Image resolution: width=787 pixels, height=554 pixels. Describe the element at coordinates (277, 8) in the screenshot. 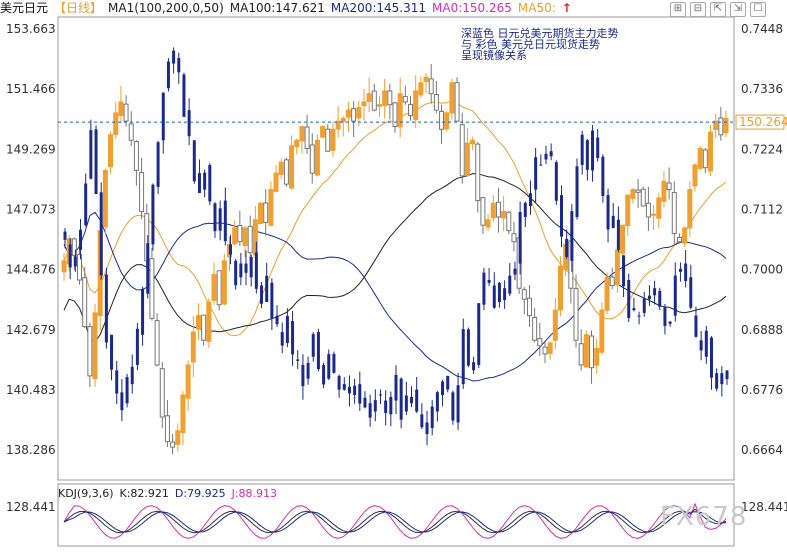

I see `ma100-value: MA100:147.621` at that location.